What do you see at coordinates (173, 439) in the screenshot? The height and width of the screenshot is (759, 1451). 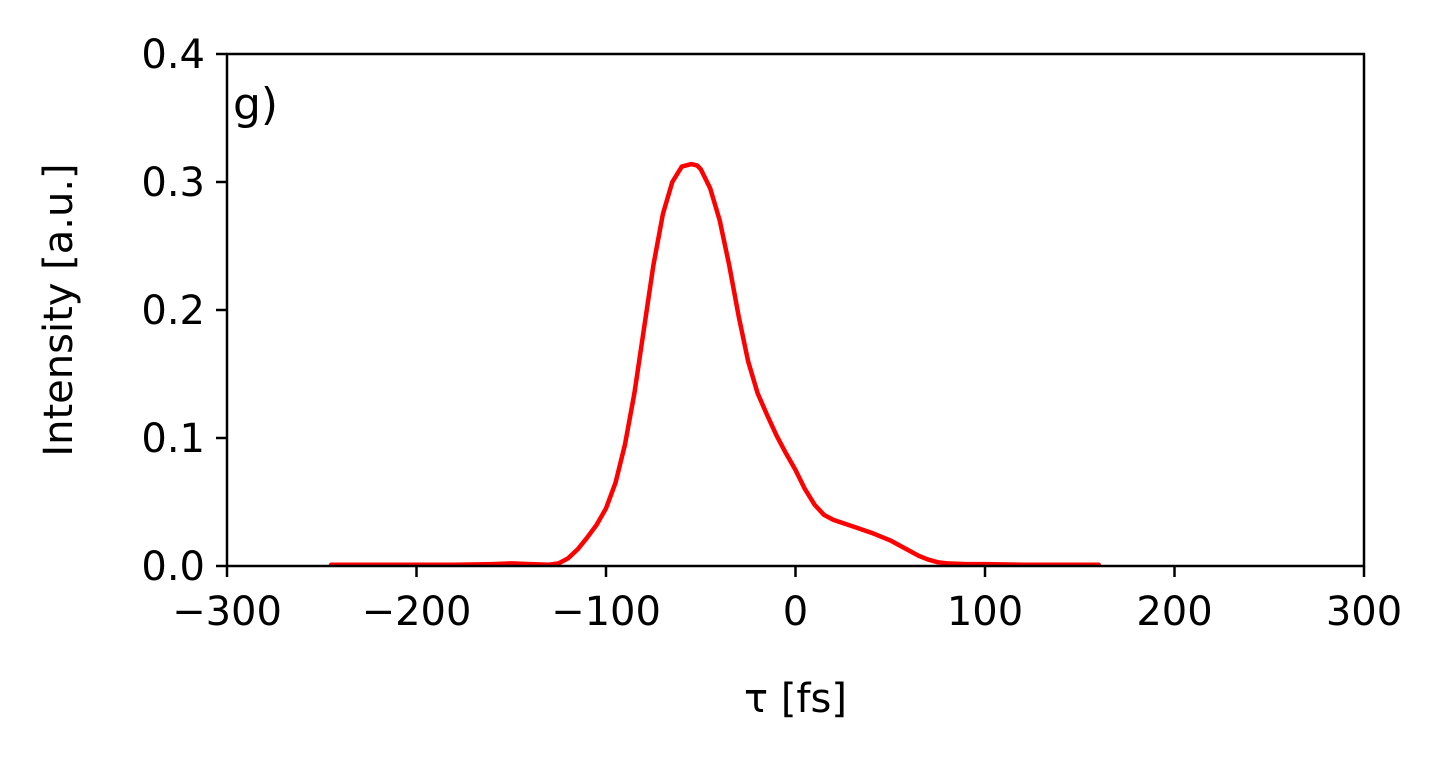 I see `y-tick-label: 0.1` at bounding box center [173, 439].